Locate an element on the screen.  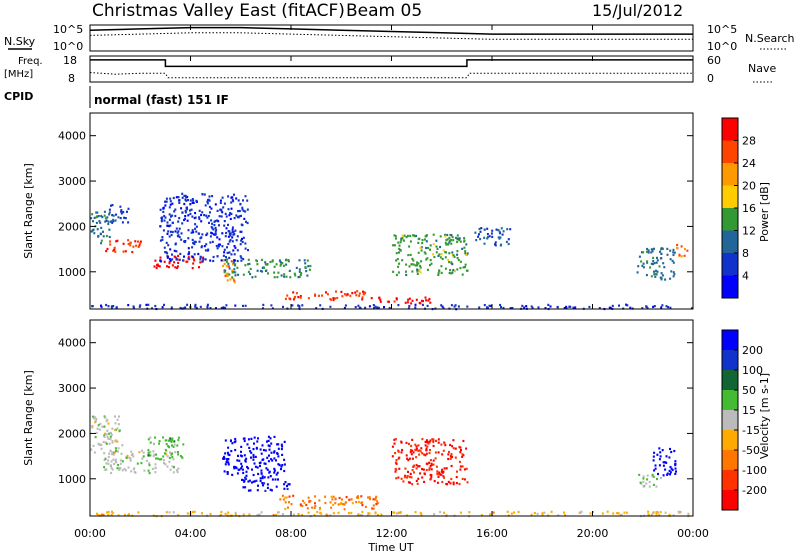
colorbar-tick-label: 100 is located at coordinates (752, 370).